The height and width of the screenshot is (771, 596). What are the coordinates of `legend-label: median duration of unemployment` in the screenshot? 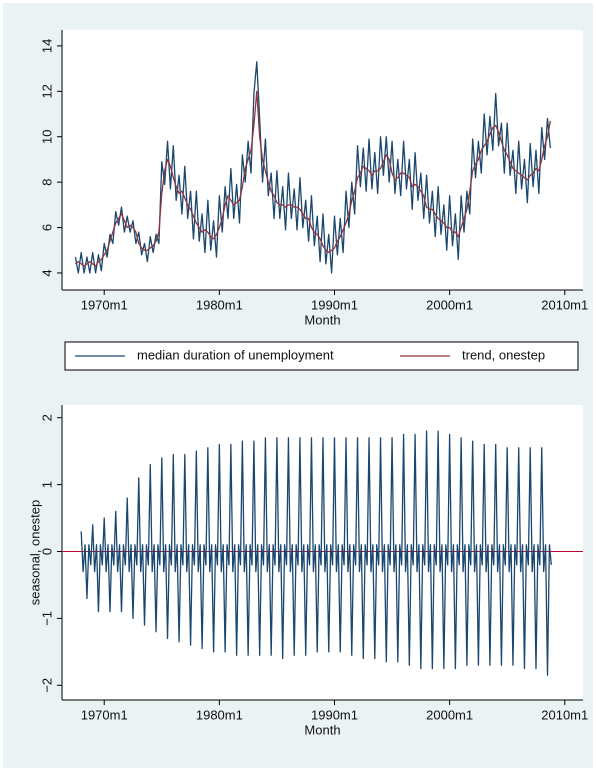 It's located at (235, 354).